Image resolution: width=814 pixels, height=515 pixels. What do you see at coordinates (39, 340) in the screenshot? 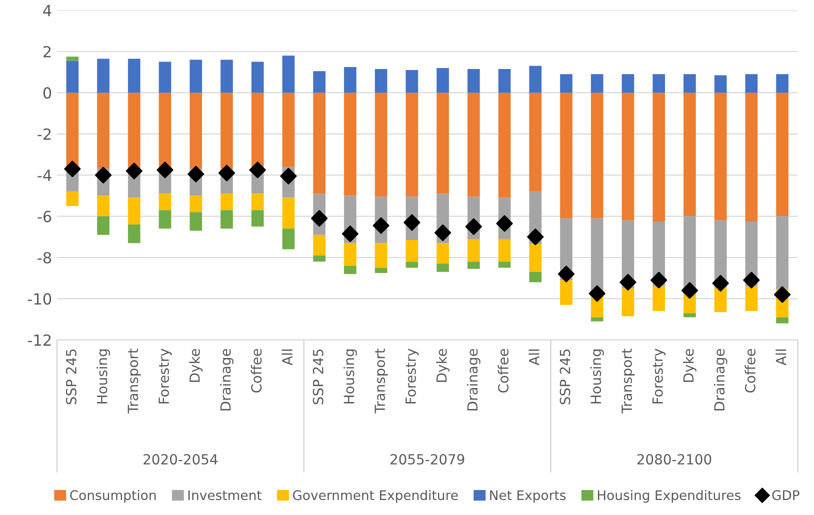
I see `y-tick-label: -12` at bounding box center [39, 340].